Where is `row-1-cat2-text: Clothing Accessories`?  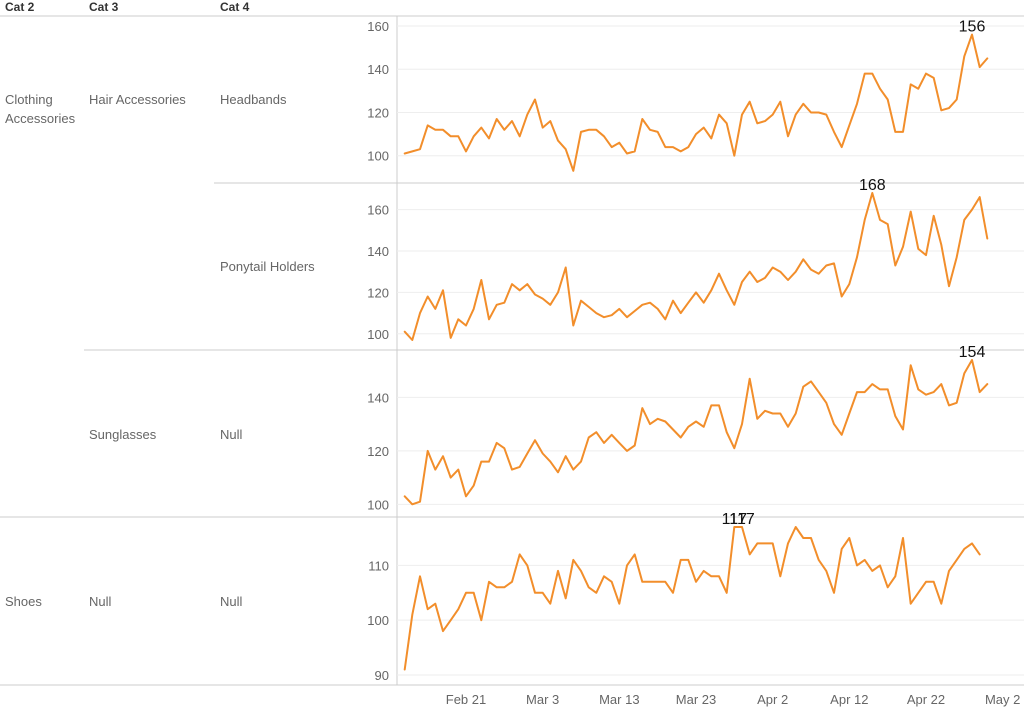 row-1-cat2-text: Clothing Accessories is located at coordinates (40, 109).